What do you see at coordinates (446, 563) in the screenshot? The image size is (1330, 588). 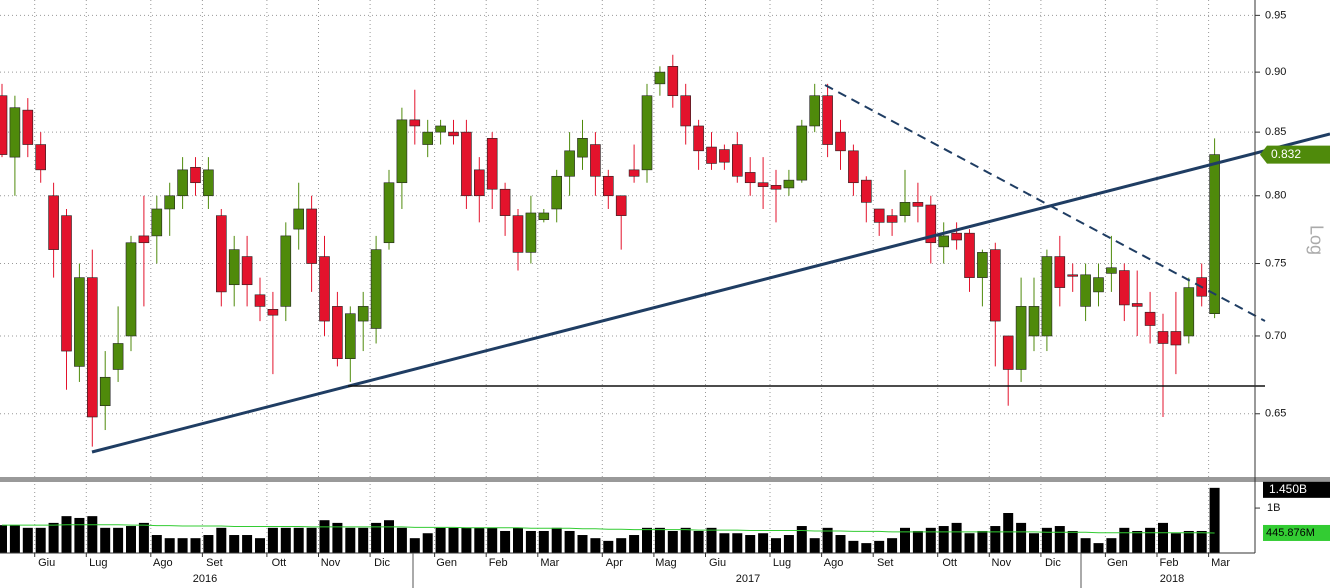 I see `x-tick-label: Gen` at bounding box center [446, 563].